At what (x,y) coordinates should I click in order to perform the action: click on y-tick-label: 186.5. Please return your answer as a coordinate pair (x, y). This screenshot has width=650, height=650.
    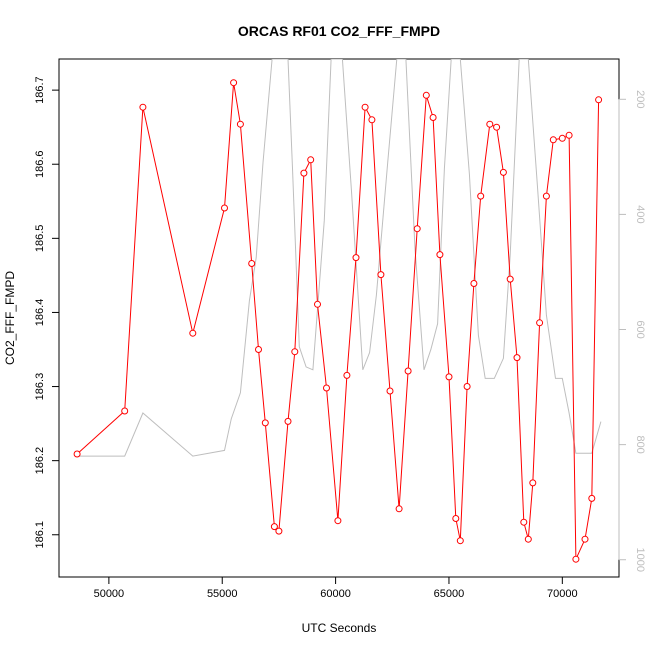
    Looking at the image, I should click on (40, 239).